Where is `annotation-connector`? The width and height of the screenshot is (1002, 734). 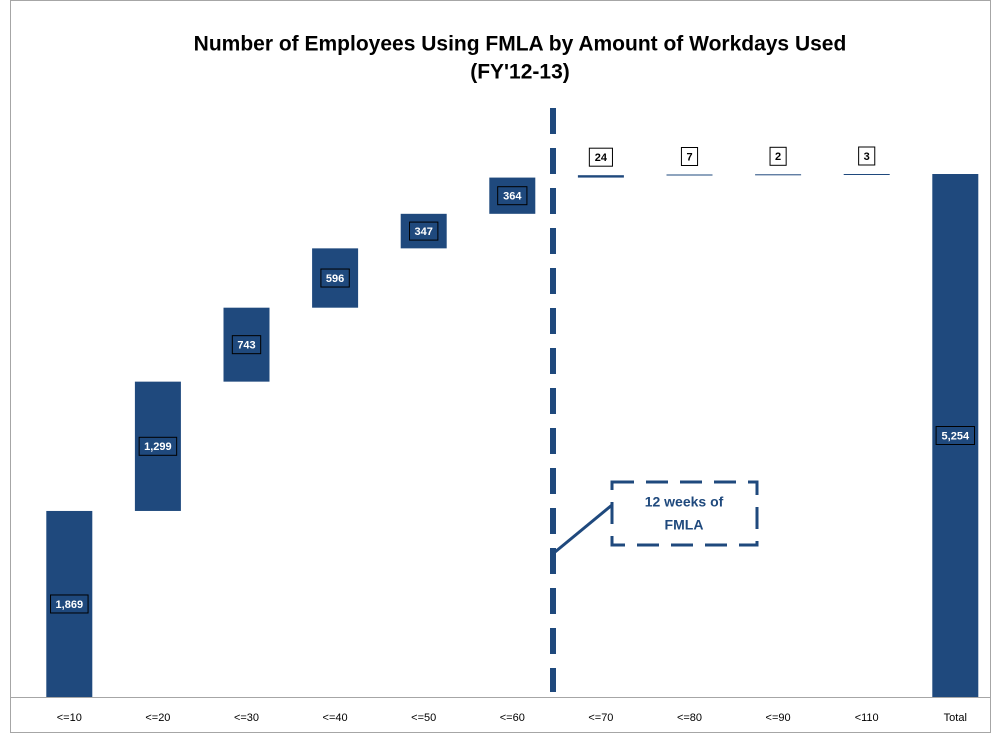 annotation-connector is located at coordinates (583, 528).